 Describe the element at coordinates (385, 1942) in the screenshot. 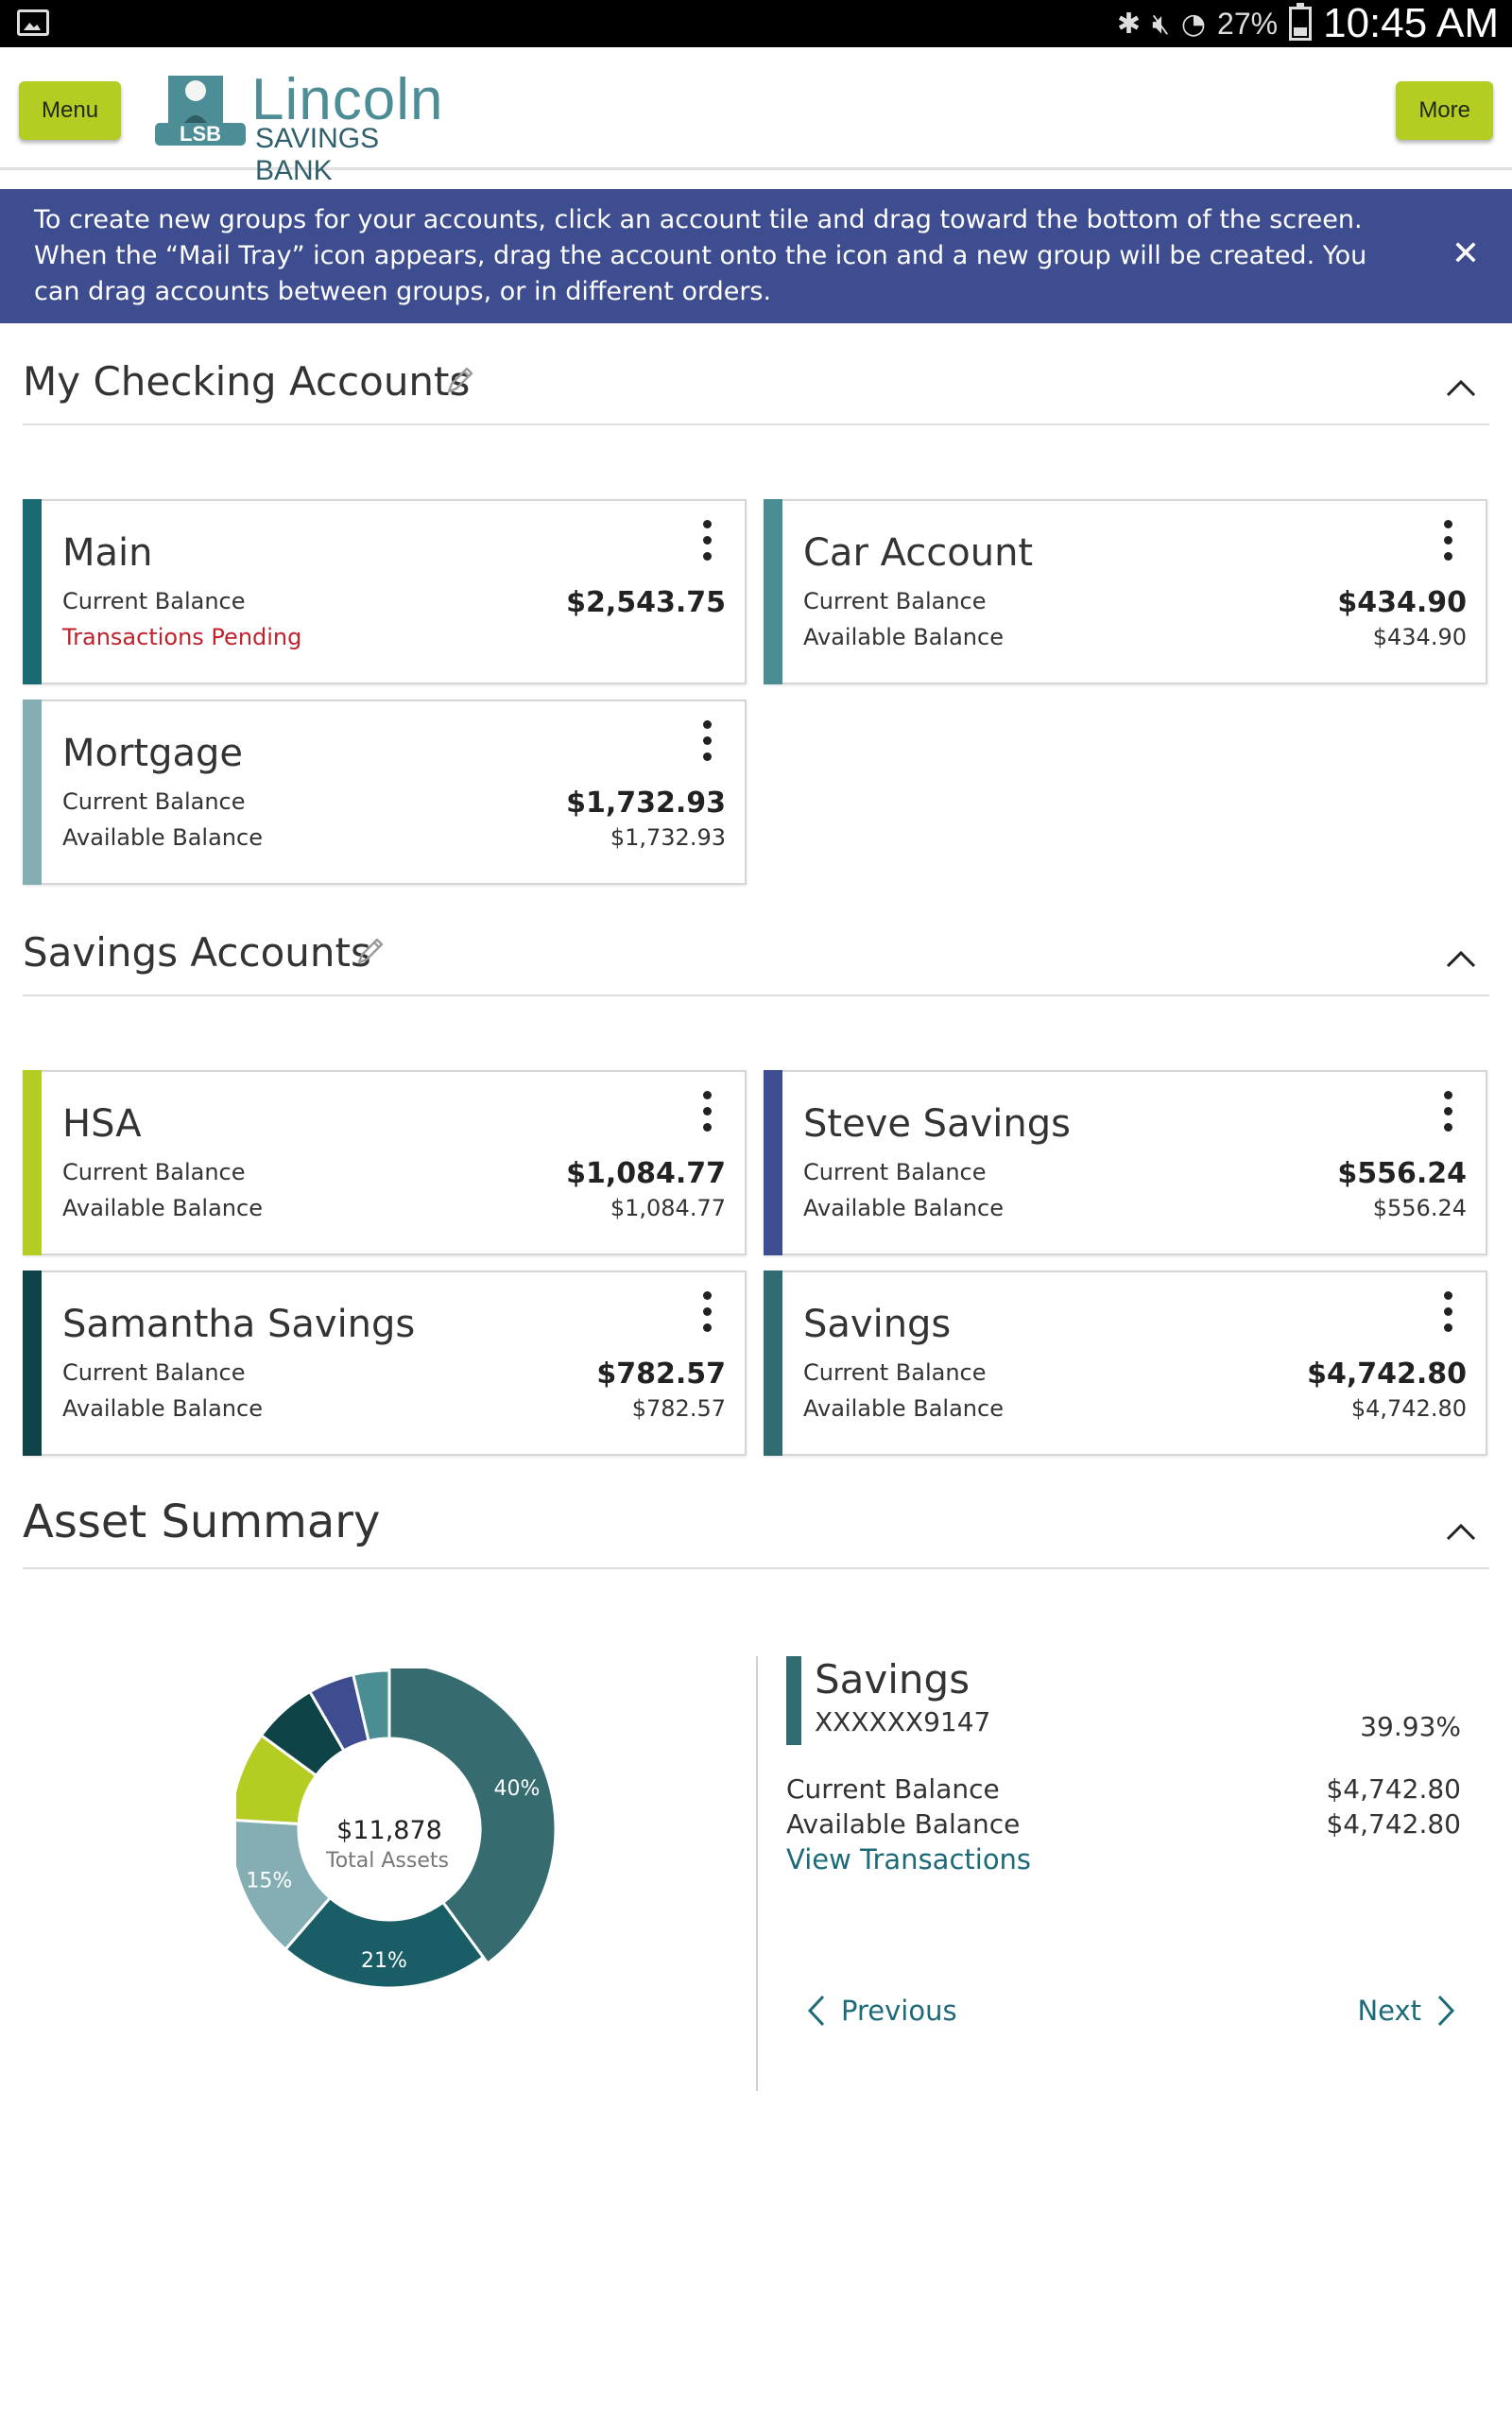

I see `donut-segment-main` at that location.